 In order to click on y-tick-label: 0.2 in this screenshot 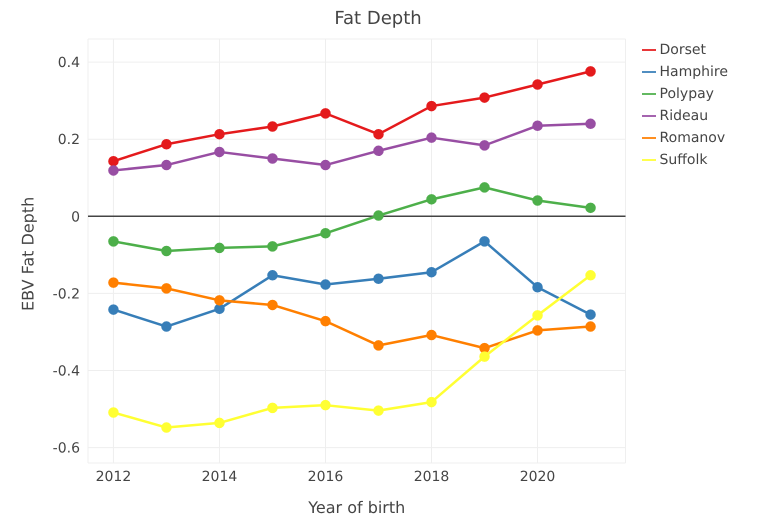, I will do `click(69, 140)`.